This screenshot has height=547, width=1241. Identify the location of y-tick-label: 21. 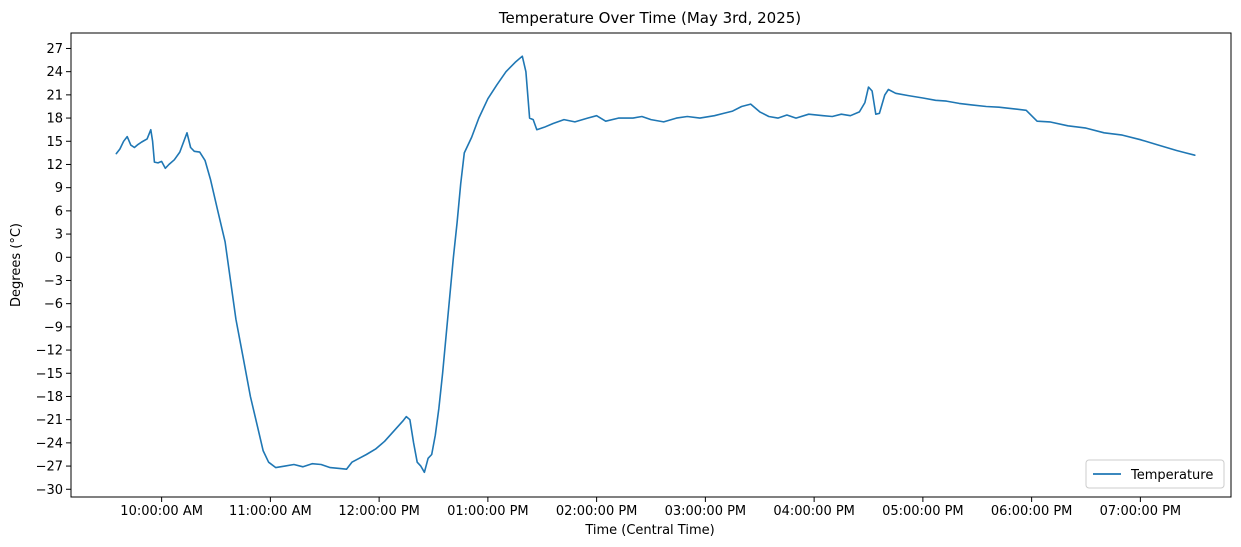
(54, 95).